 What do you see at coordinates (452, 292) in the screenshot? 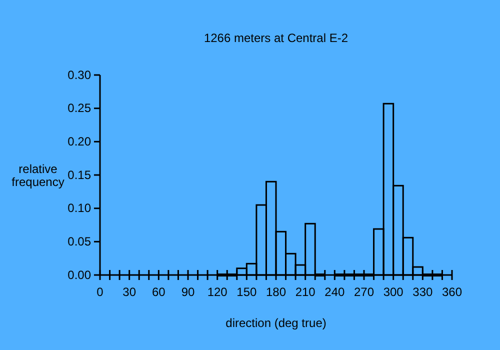
I see `x-tick-label: 360` at bounding box center [452, 292].